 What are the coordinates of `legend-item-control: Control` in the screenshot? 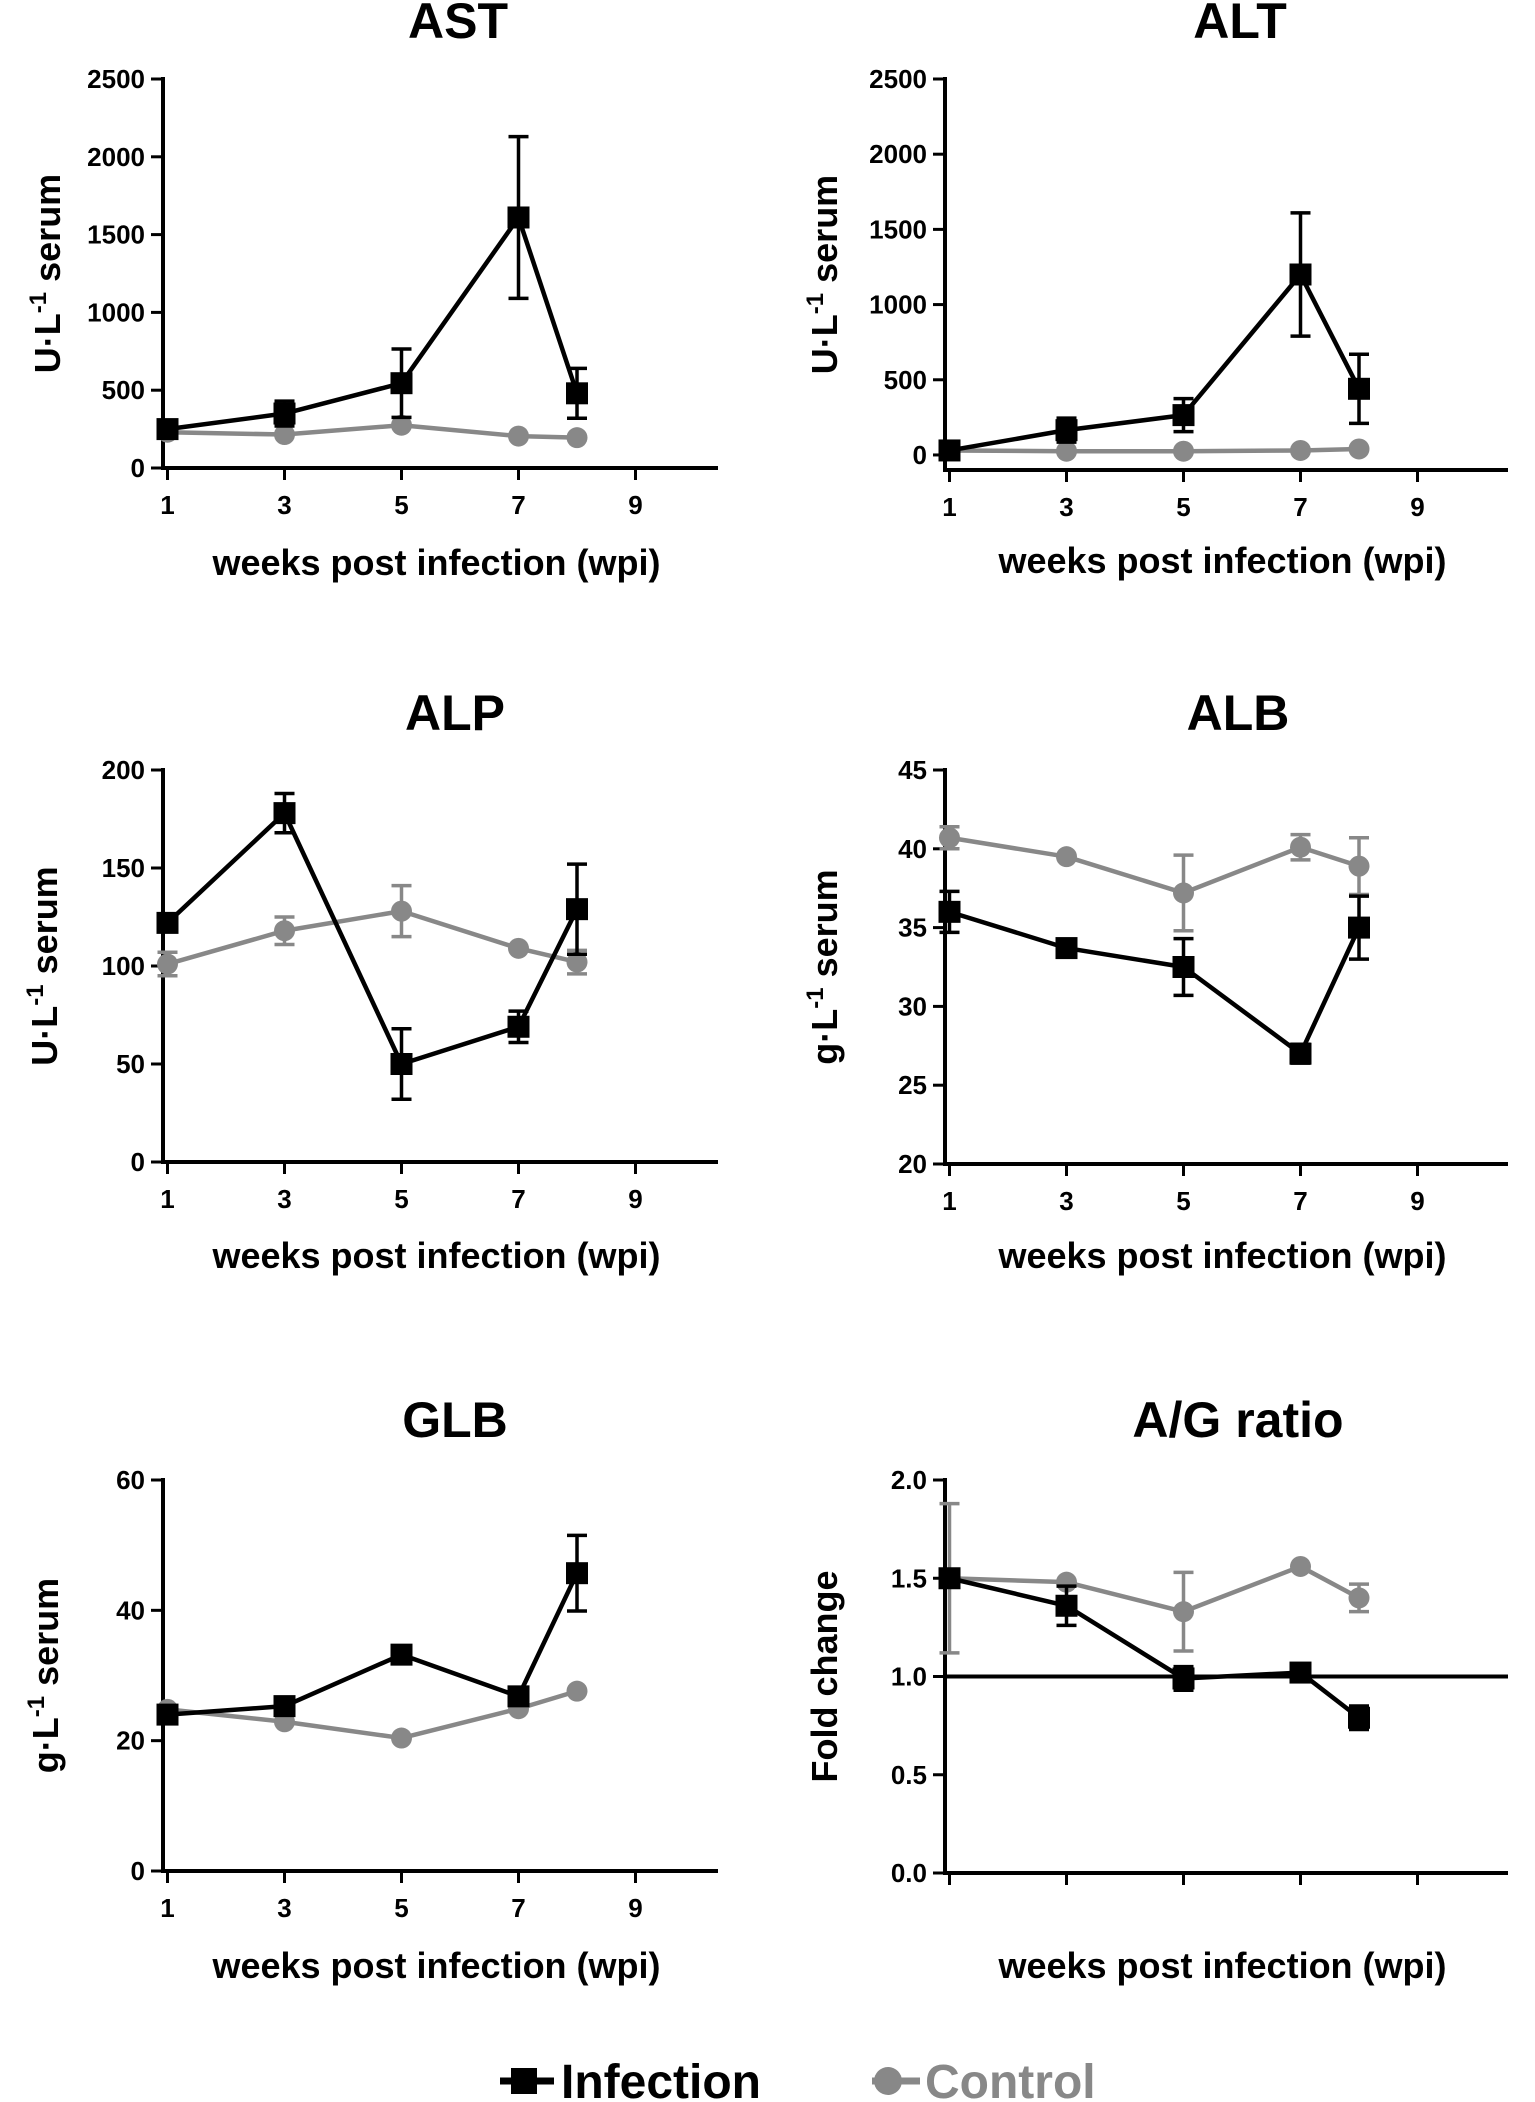 It's located at (984, 2079).